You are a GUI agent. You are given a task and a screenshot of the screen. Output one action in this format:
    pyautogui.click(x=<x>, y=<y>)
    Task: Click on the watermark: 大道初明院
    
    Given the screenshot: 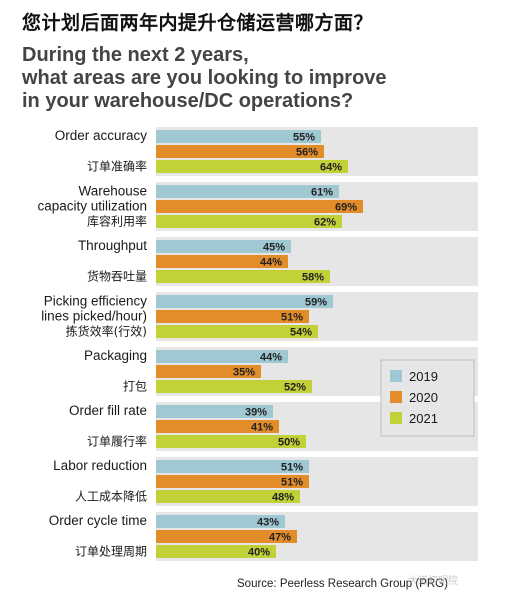 What is the action you would take?
    pyautogui.click(x=433, y=581)
    